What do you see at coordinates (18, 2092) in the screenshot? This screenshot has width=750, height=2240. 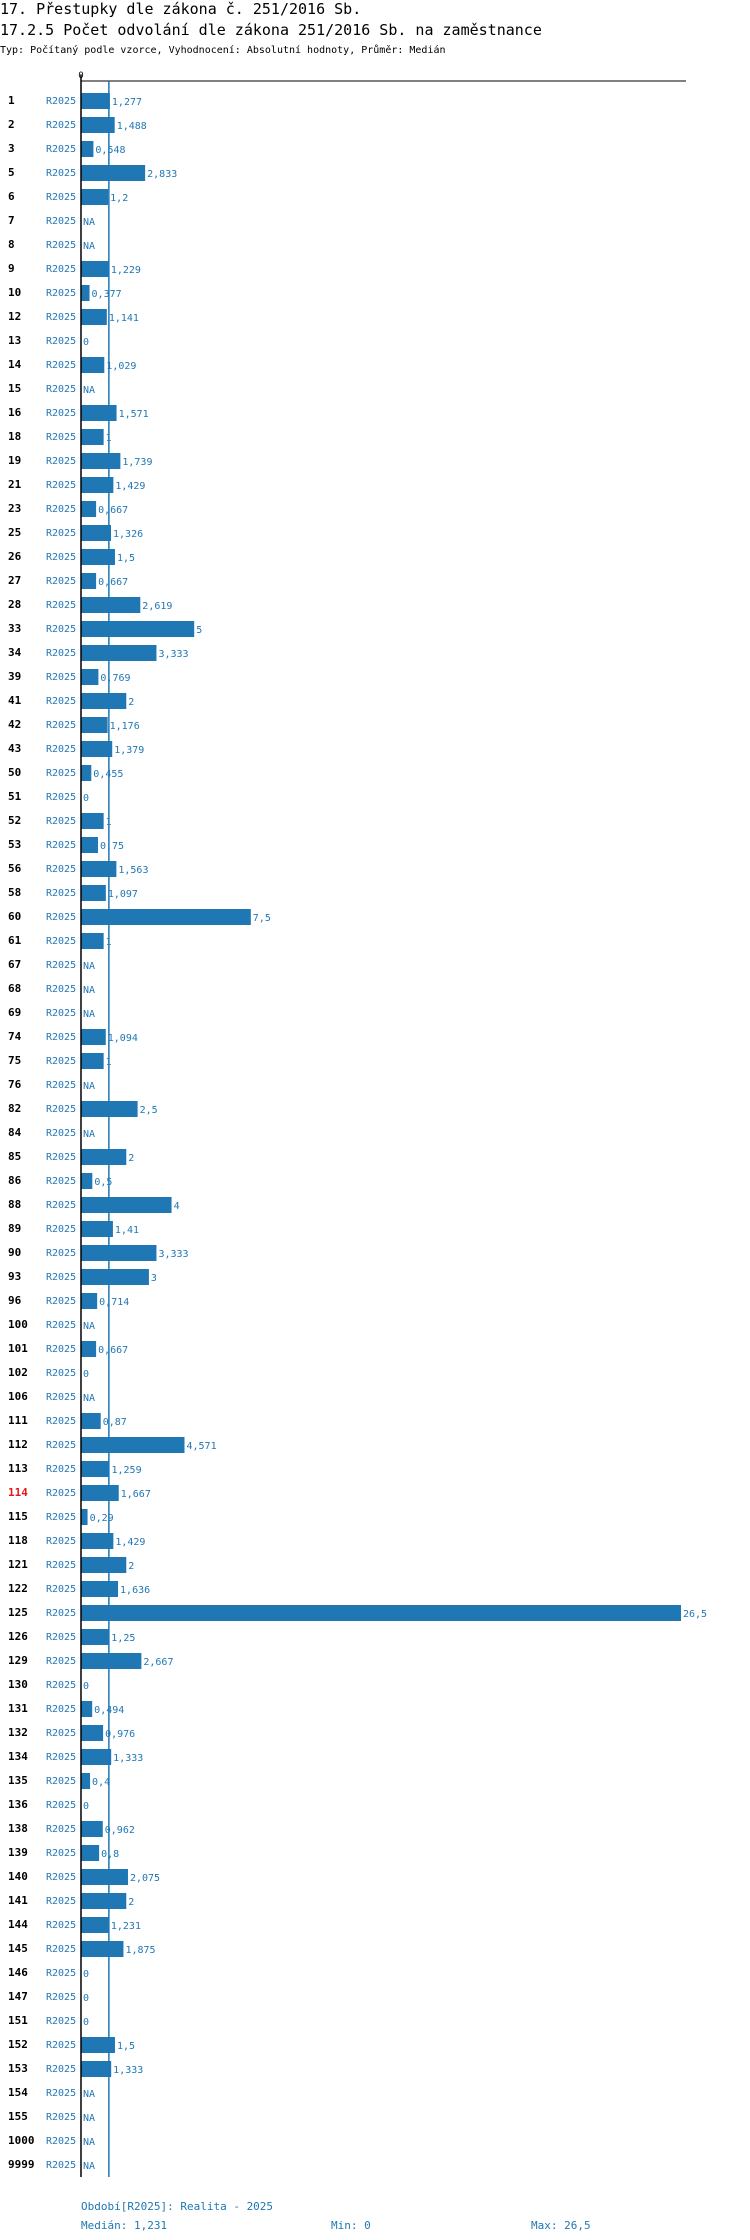 I see `category-label-154: 154` at bounding box center [18, 2092].